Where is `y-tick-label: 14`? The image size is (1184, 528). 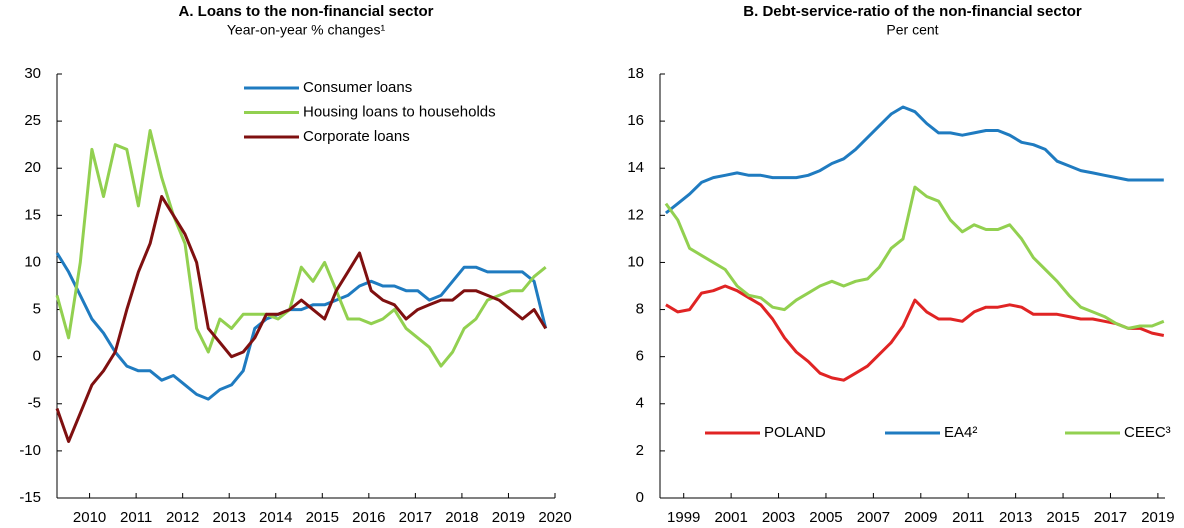
y-tick-label: 14 is located at coordinates (635, 167).